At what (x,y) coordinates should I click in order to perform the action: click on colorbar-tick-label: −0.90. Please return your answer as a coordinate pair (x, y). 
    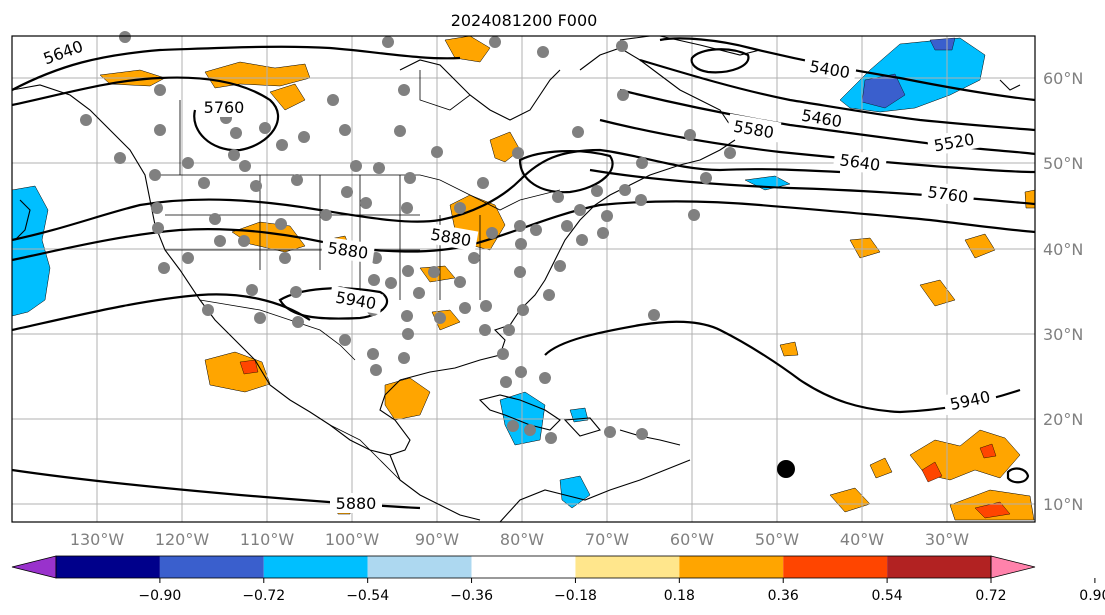
    Looking at the image, I should click on (159, 596).